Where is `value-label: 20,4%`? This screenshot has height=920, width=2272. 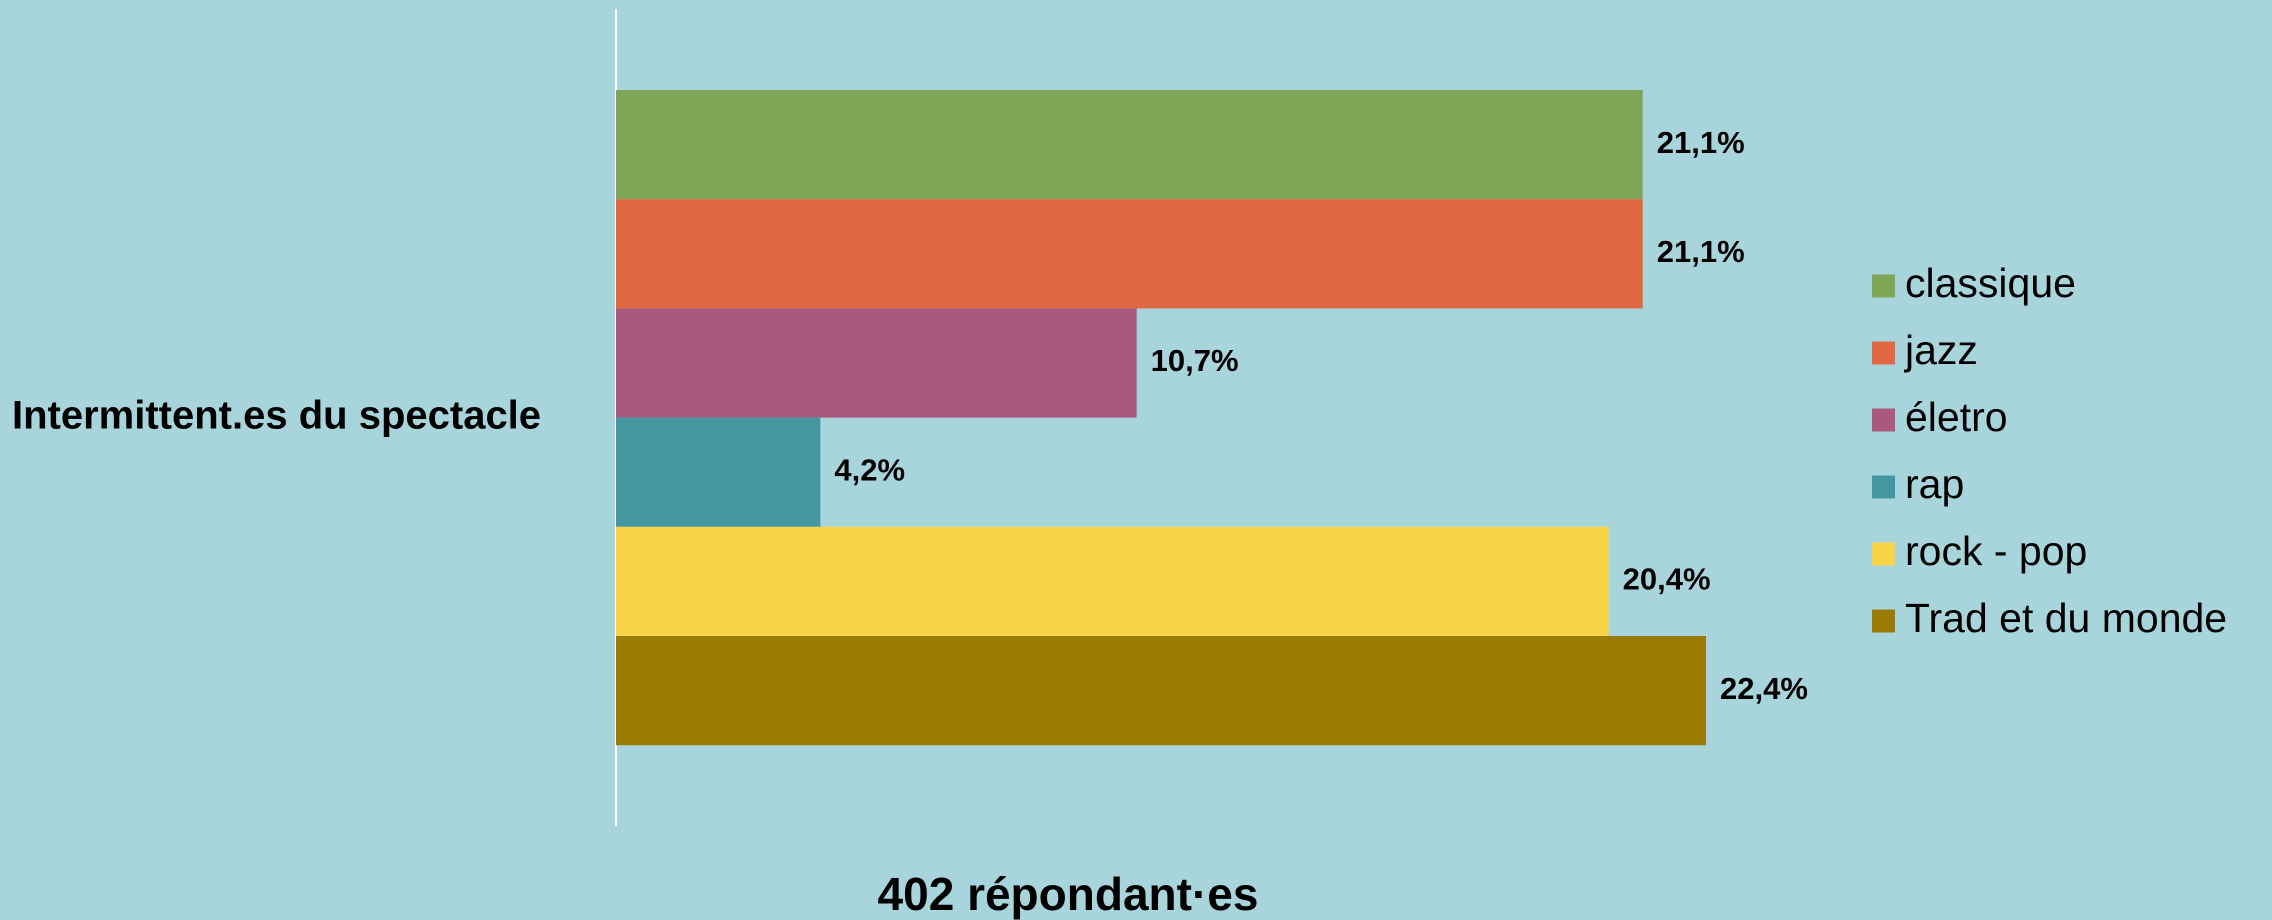 value-label: 20,4% is located at coordinates (1667, 579).